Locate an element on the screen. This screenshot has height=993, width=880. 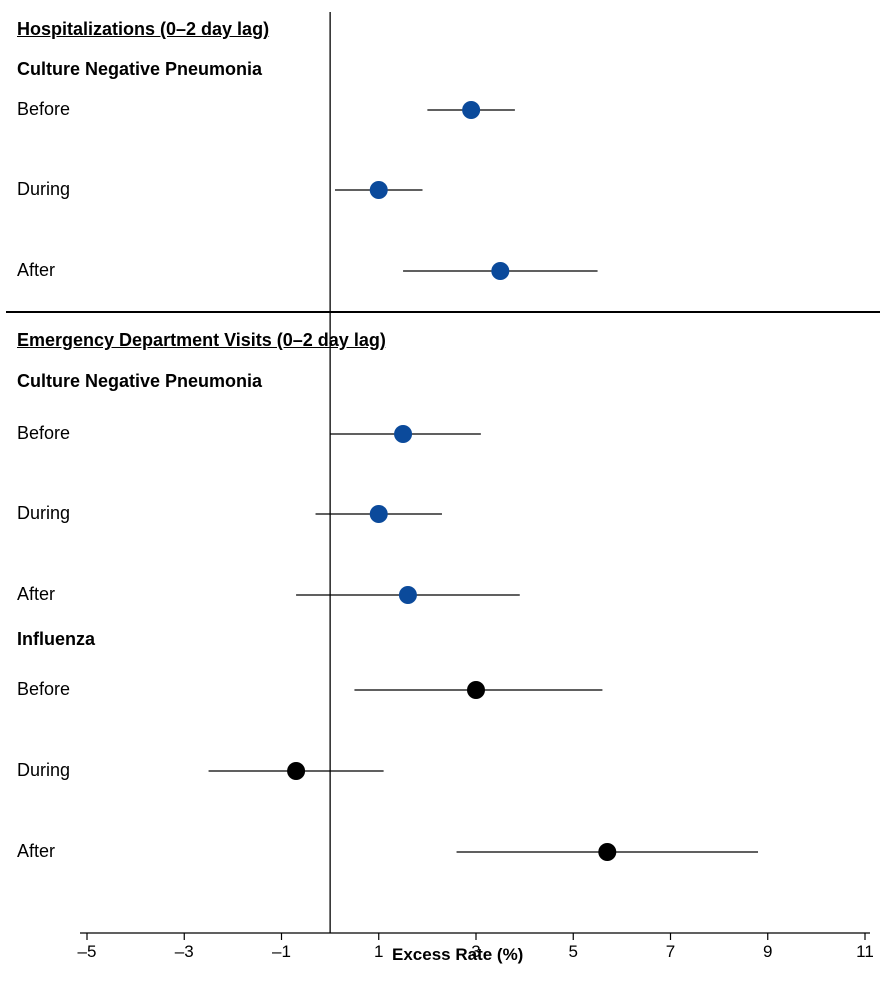
x-tick-label: 5 is located at coordinates (573, 951).